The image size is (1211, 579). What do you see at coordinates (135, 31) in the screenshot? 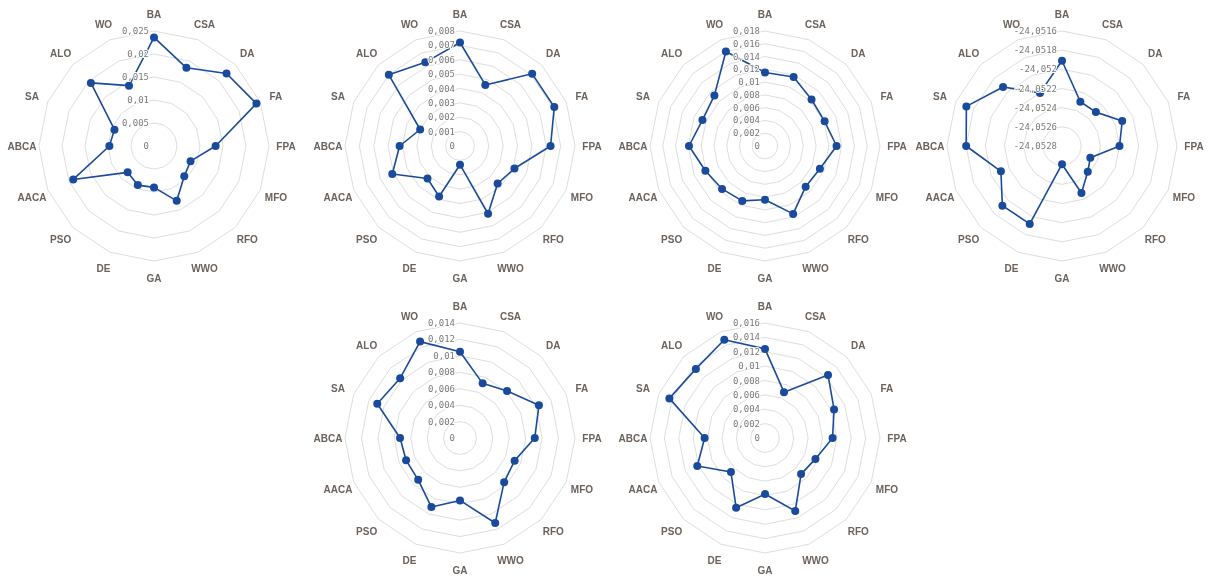
I see `y-tick-label: 0,025` at bounding box center [135, 31].